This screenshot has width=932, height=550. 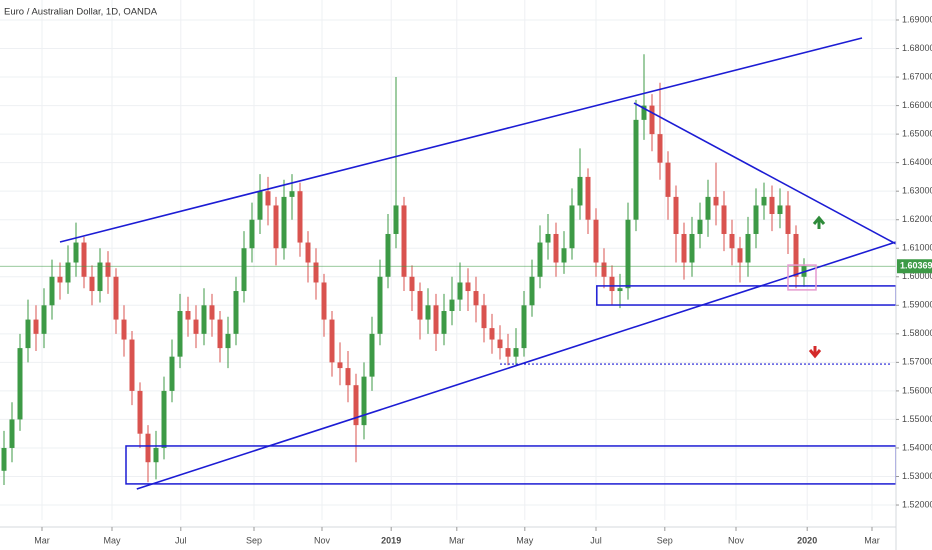 What do you see at coordinates (917, 447) in the screenshot?
I see `y-tick-label: 1.54000` at bounding box center [917, 447].